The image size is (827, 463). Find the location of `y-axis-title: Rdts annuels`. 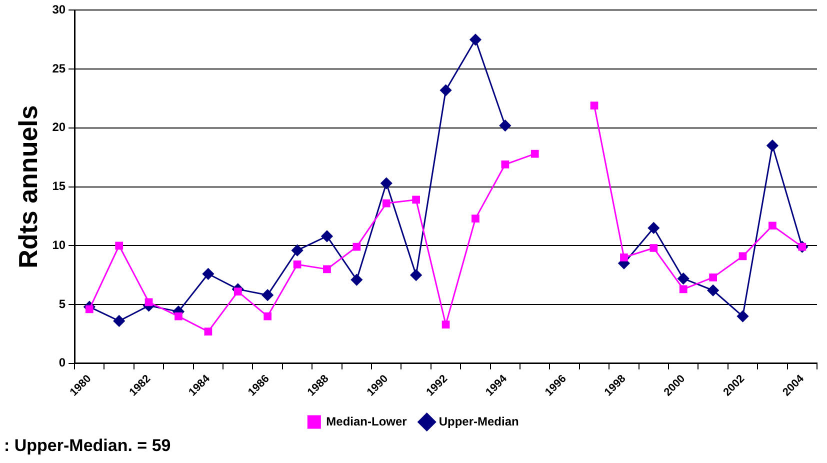

y-axis-title: Rdts annuels is located at coordinates (27, 186).